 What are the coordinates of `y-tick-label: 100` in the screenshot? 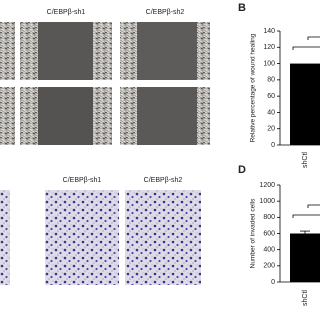 It's located at (269, 63).